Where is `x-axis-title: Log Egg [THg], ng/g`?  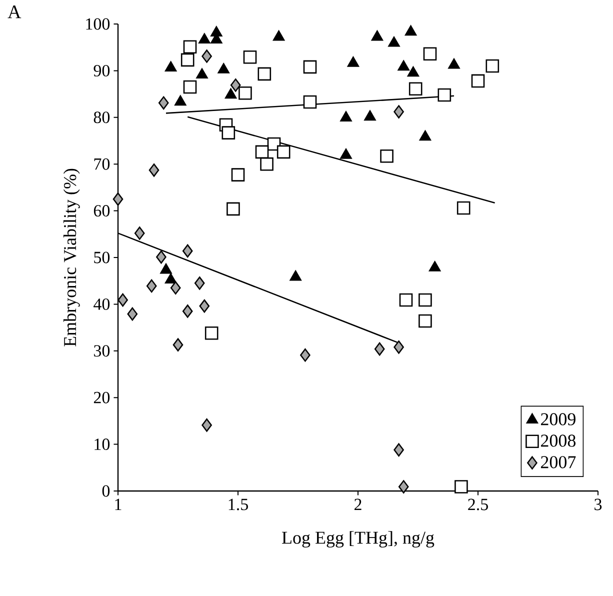
x-axis-title: Log Egg [THg], ng/g is located at coordinates (358, 539).